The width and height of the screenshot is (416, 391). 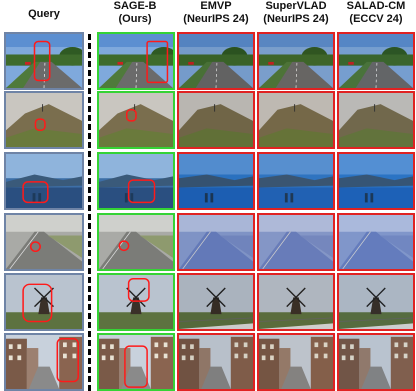 I want to click on column-header-sage-b: SAGE-B (Ours), so click(x=135, y=13).